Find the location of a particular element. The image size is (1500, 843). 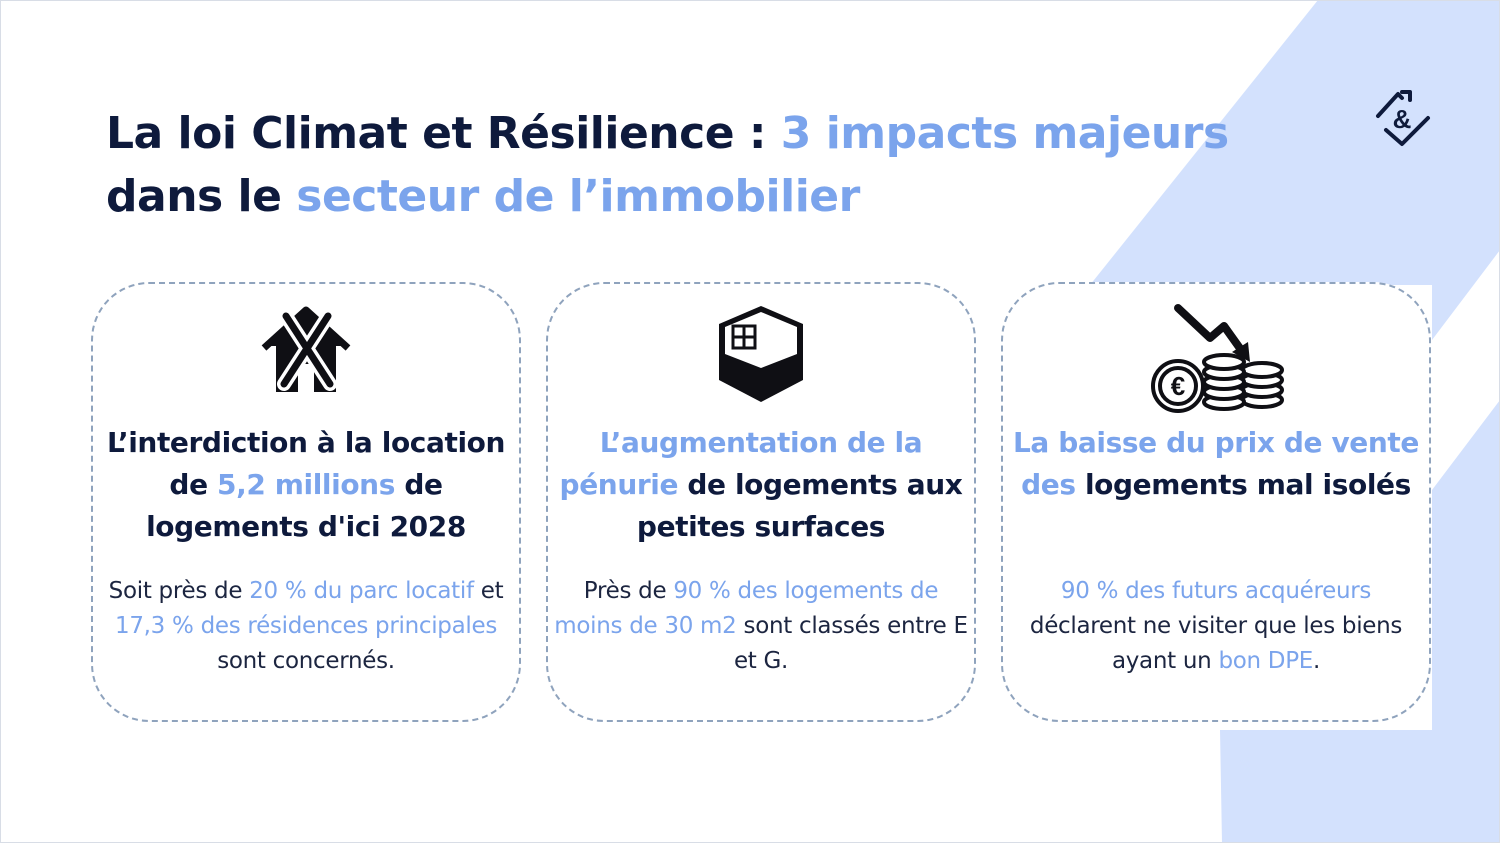

house-crossed-icon is located at coordinates (306, 353).